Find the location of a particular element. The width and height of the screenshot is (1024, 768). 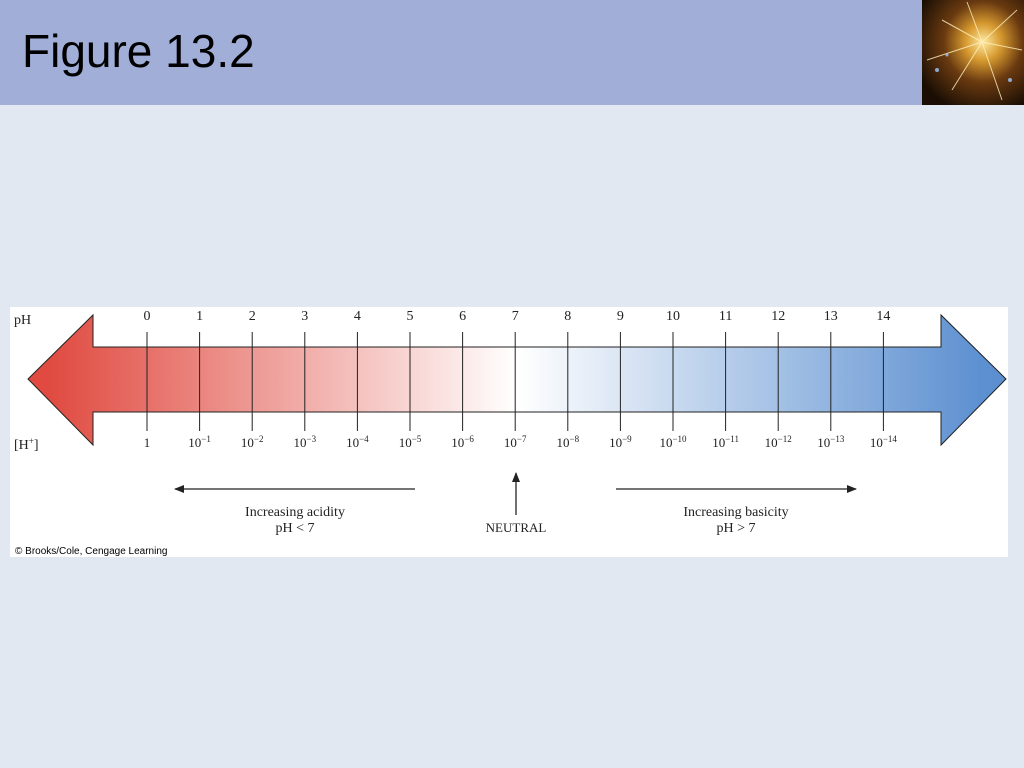

ph-value-label: 9 is located at coordinates (620, 316).